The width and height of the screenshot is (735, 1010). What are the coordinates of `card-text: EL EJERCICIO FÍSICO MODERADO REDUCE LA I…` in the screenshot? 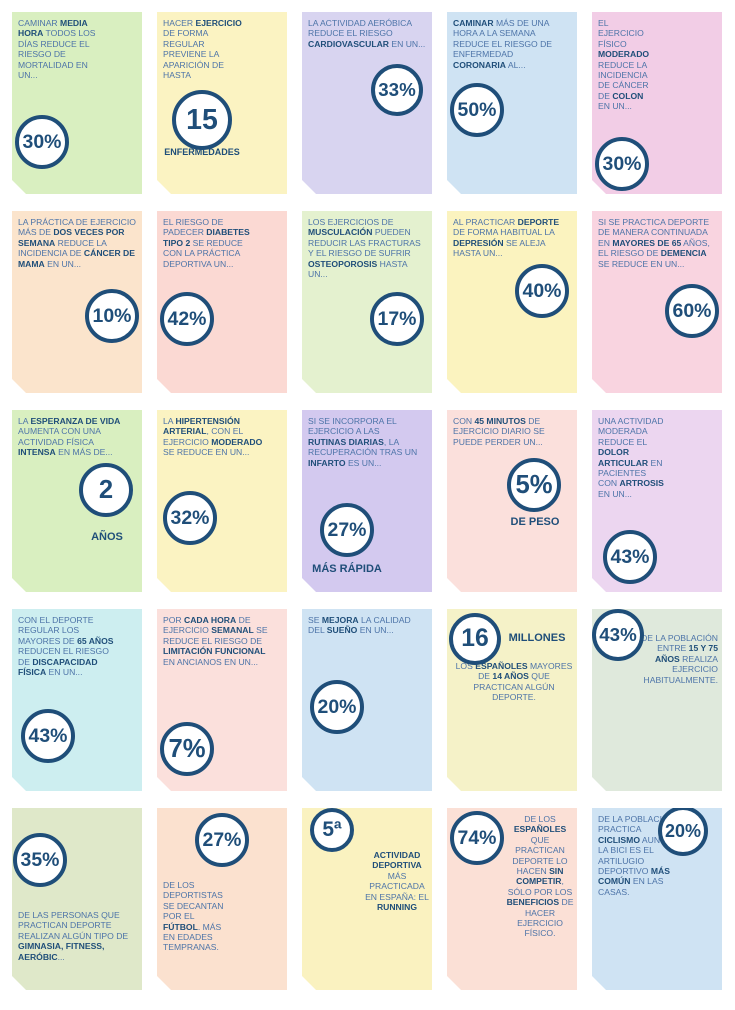 It's located at (627, 65).